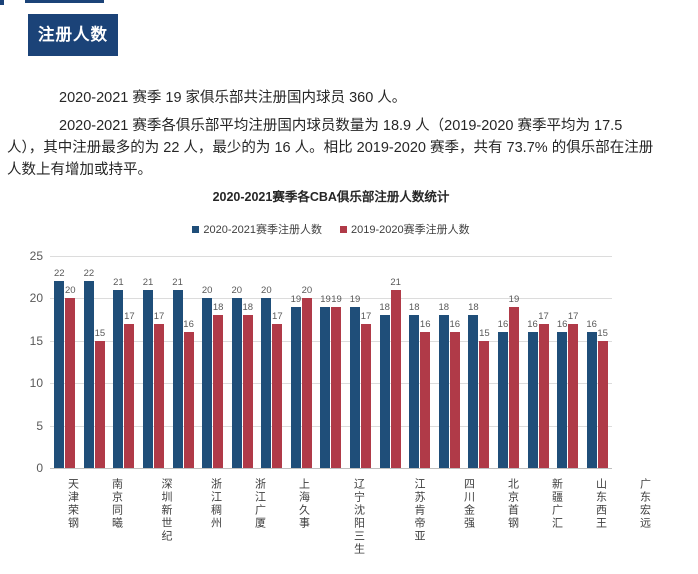  What do you see at coordinates (64, 1) in the screenshot?
I see `previous-section-bottom-edge` at bounding box center [64, 1].